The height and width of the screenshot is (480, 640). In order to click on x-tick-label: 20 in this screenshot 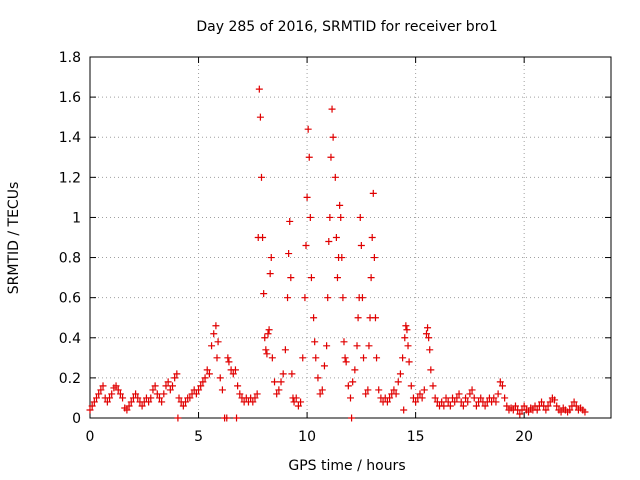, I will do `click(524, 437)`.